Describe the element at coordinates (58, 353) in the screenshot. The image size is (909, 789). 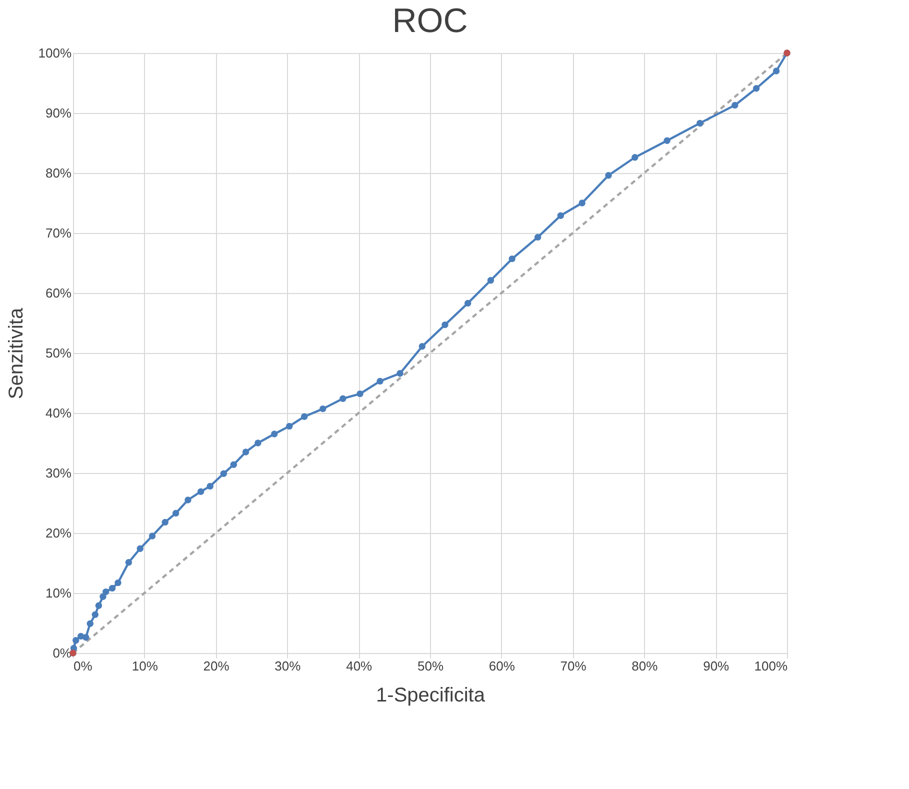
I see `y-tick-label: 50%` at that location.